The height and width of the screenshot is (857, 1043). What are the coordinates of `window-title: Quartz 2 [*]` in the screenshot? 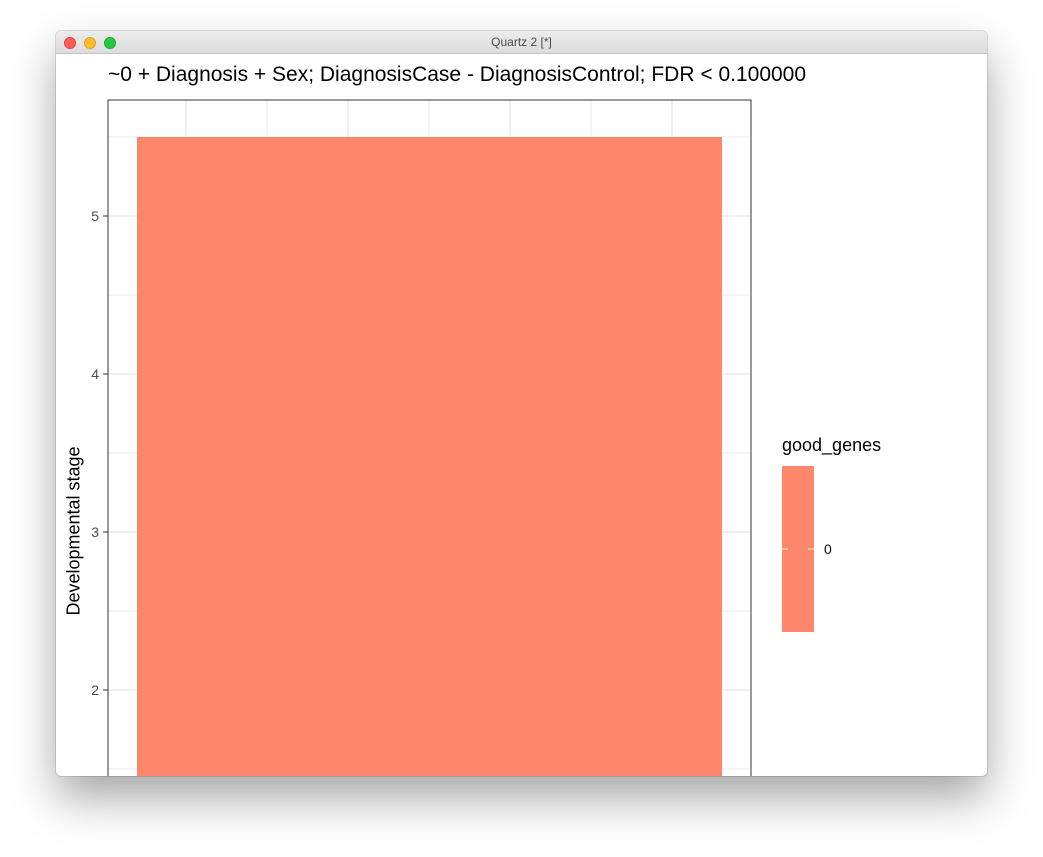 It's located at (521, 42).